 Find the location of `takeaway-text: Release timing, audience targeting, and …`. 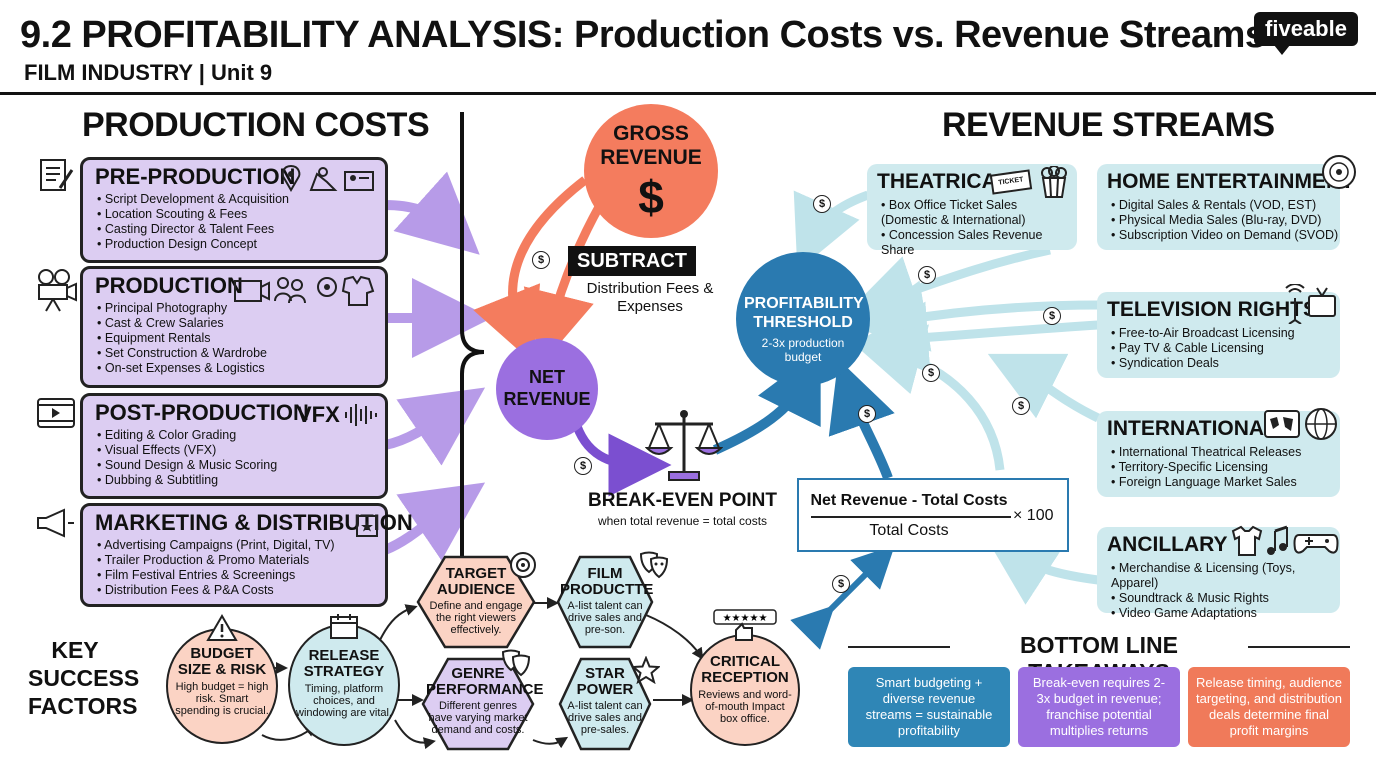

takeaway-text: Release timing, audience targeting, and … is located at coordinates (1269, 706).